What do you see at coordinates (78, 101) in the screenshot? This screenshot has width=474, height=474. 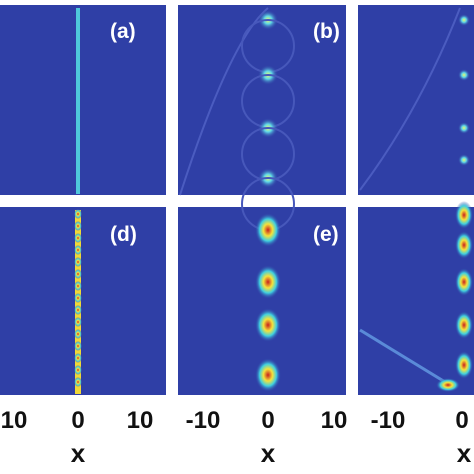 I see `stripe` at bounding box center [78, 101].